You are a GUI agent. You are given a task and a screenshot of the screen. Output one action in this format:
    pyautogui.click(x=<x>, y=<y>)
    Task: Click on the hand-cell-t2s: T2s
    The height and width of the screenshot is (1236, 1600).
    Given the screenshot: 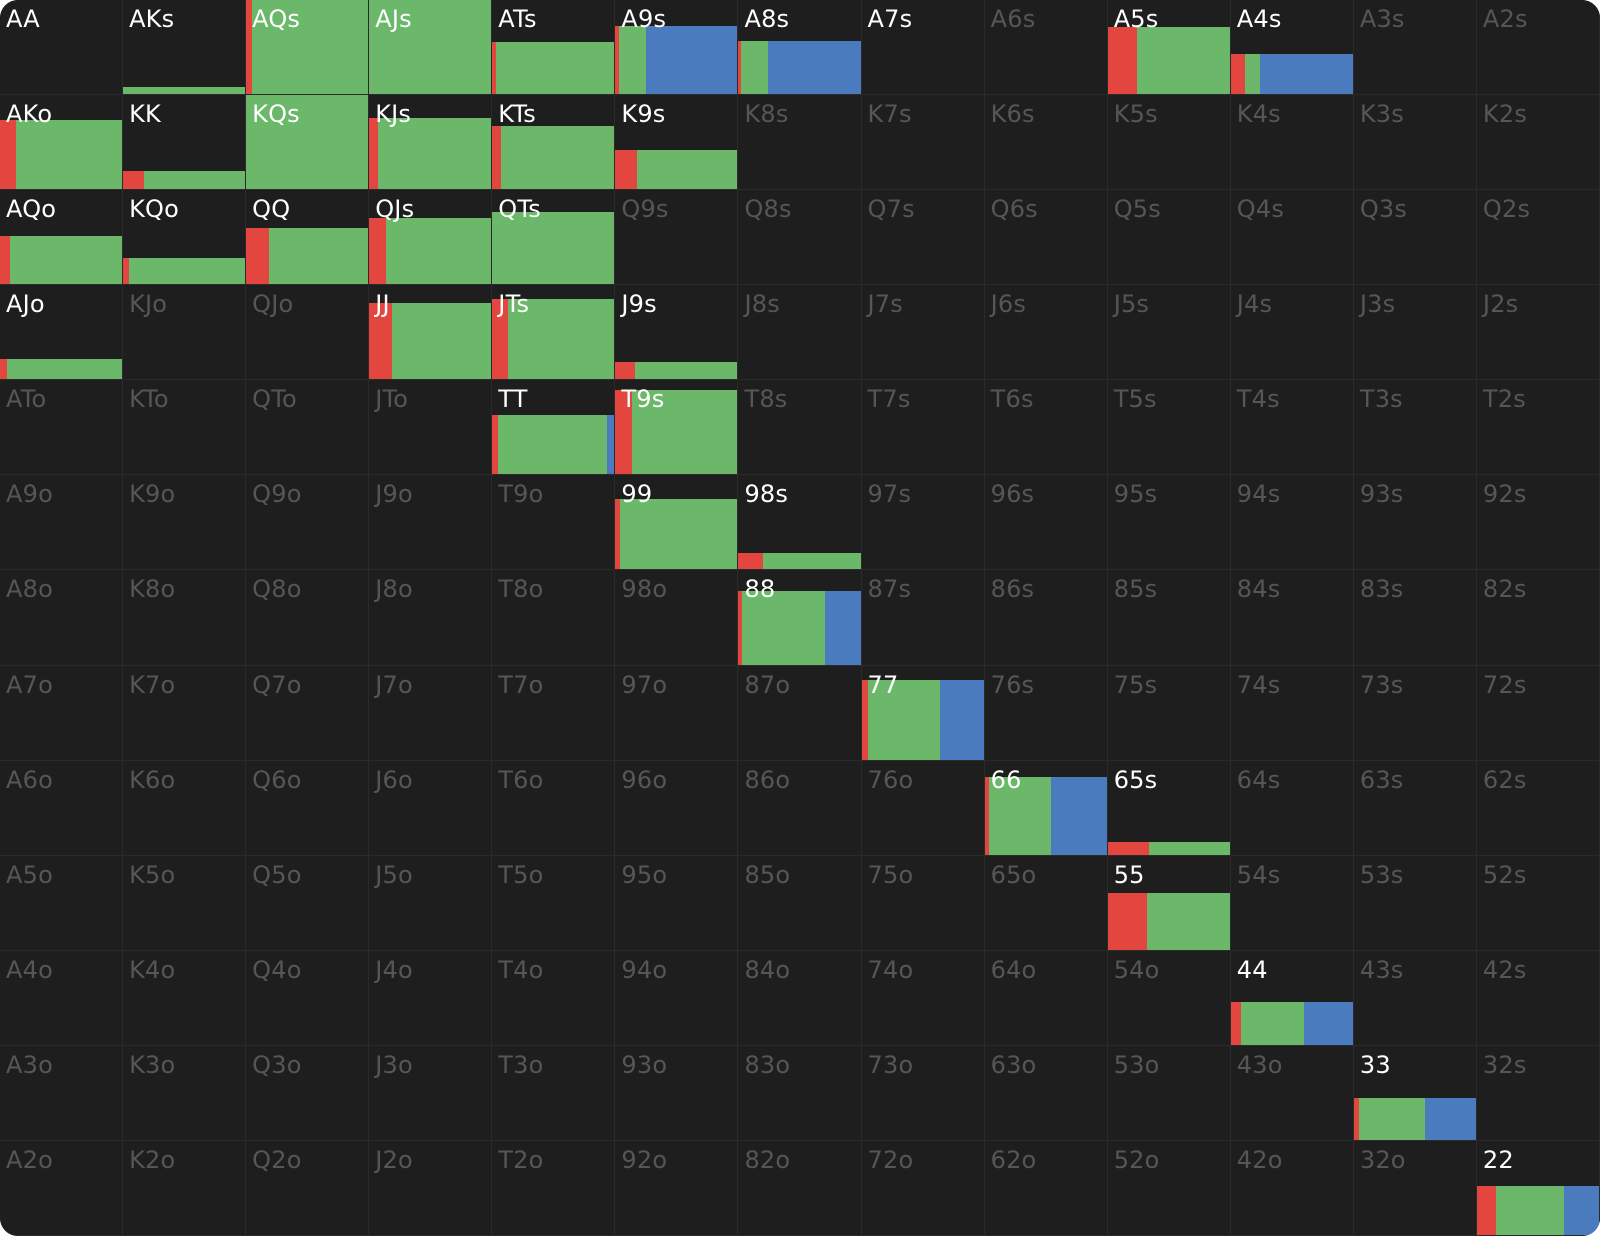 What is the action you would take?
    pyautogui.click(x=1538, y=428)
    